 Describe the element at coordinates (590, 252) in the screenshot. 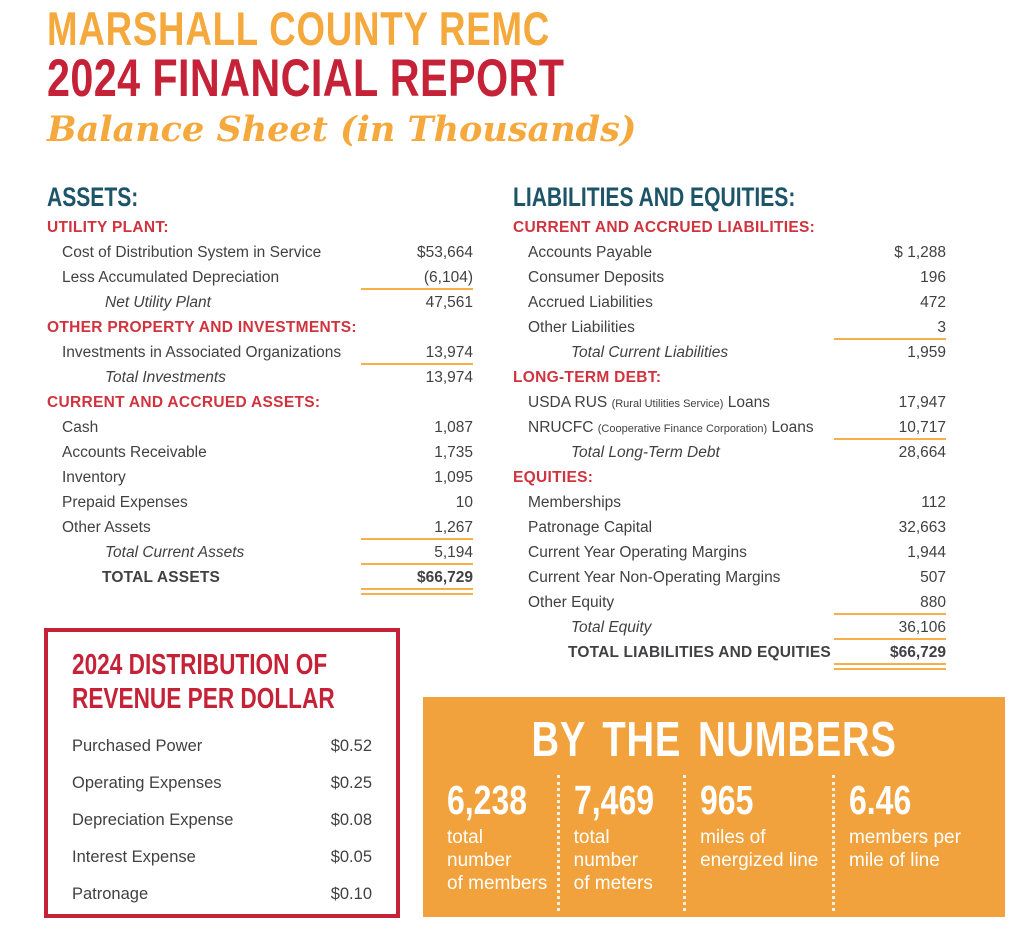

I see `line-item-label: Accounts Payable` at that location.